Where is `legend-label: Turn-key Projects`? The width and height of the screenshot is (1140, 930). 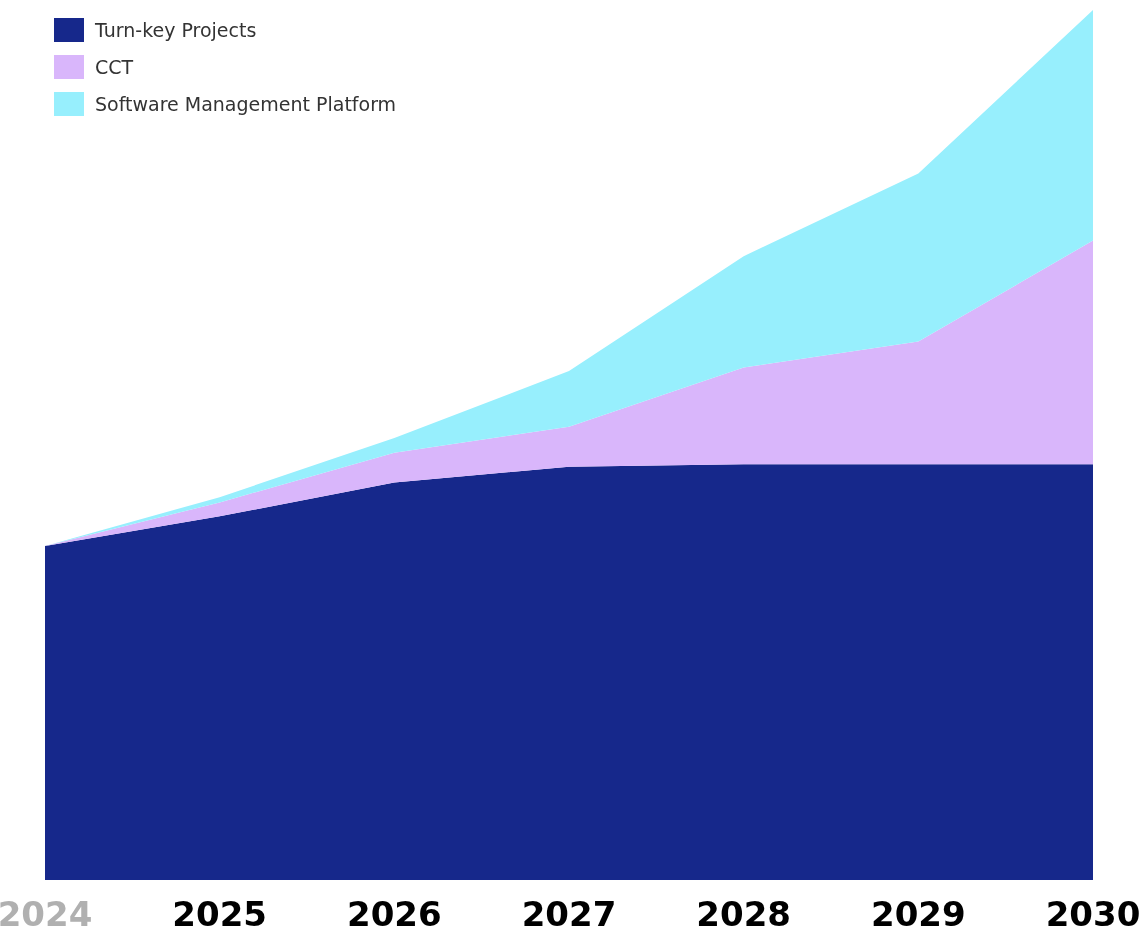 legend-label: Turn-key Projects is located at coordinates (175, 30).